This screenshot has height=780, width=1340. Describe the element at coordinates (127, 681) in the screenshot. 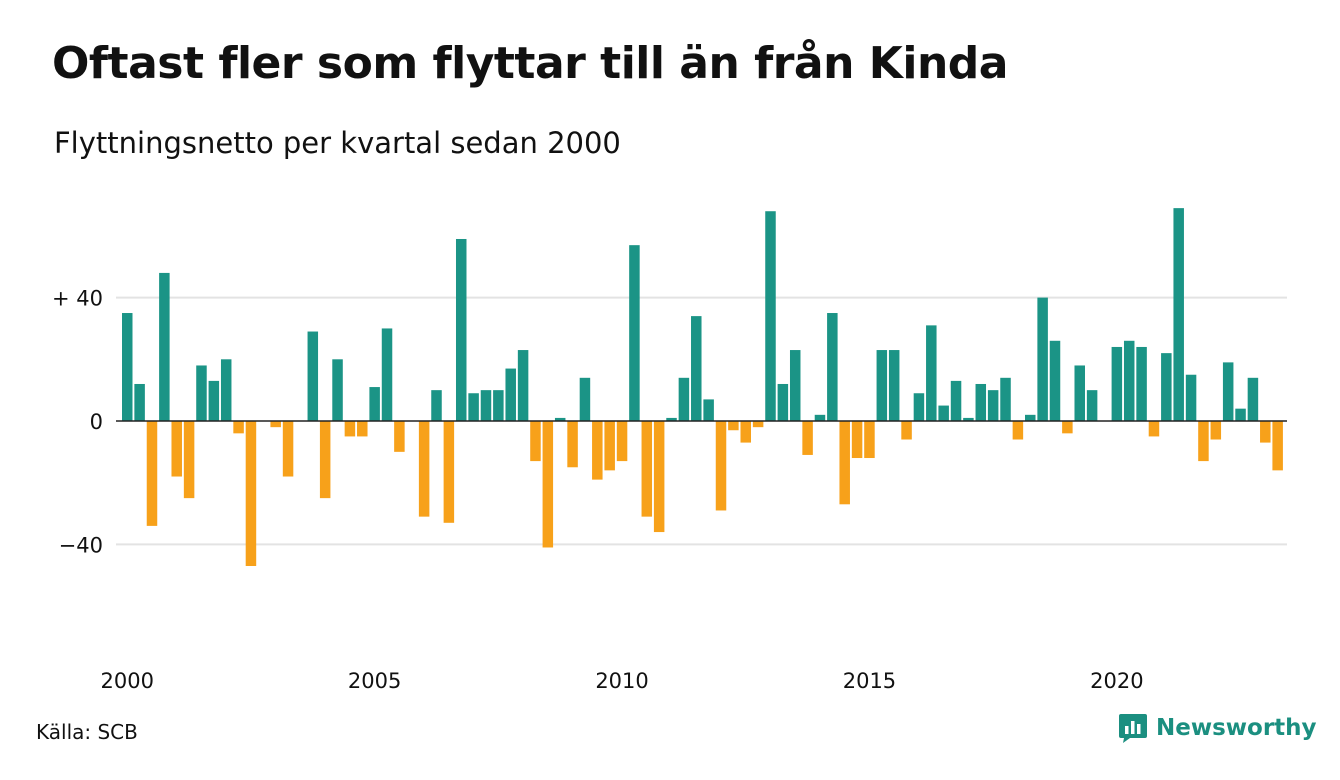

I see `x-tick-label: 2000` at that location.